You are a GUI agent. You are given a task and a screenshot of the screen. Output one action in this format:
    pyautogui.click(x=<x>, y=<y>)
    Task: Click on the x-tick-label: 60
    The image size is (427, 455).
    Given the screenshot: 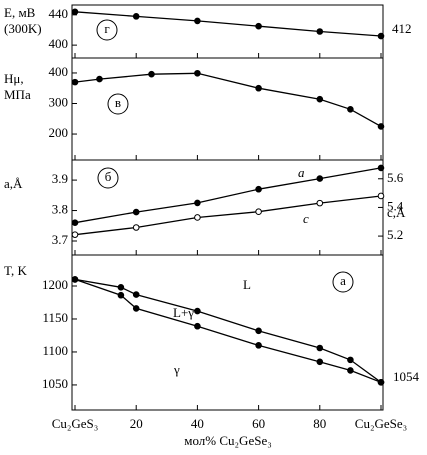 What is the action you would take?
    pyautogui.click(x=258, y=423)
    